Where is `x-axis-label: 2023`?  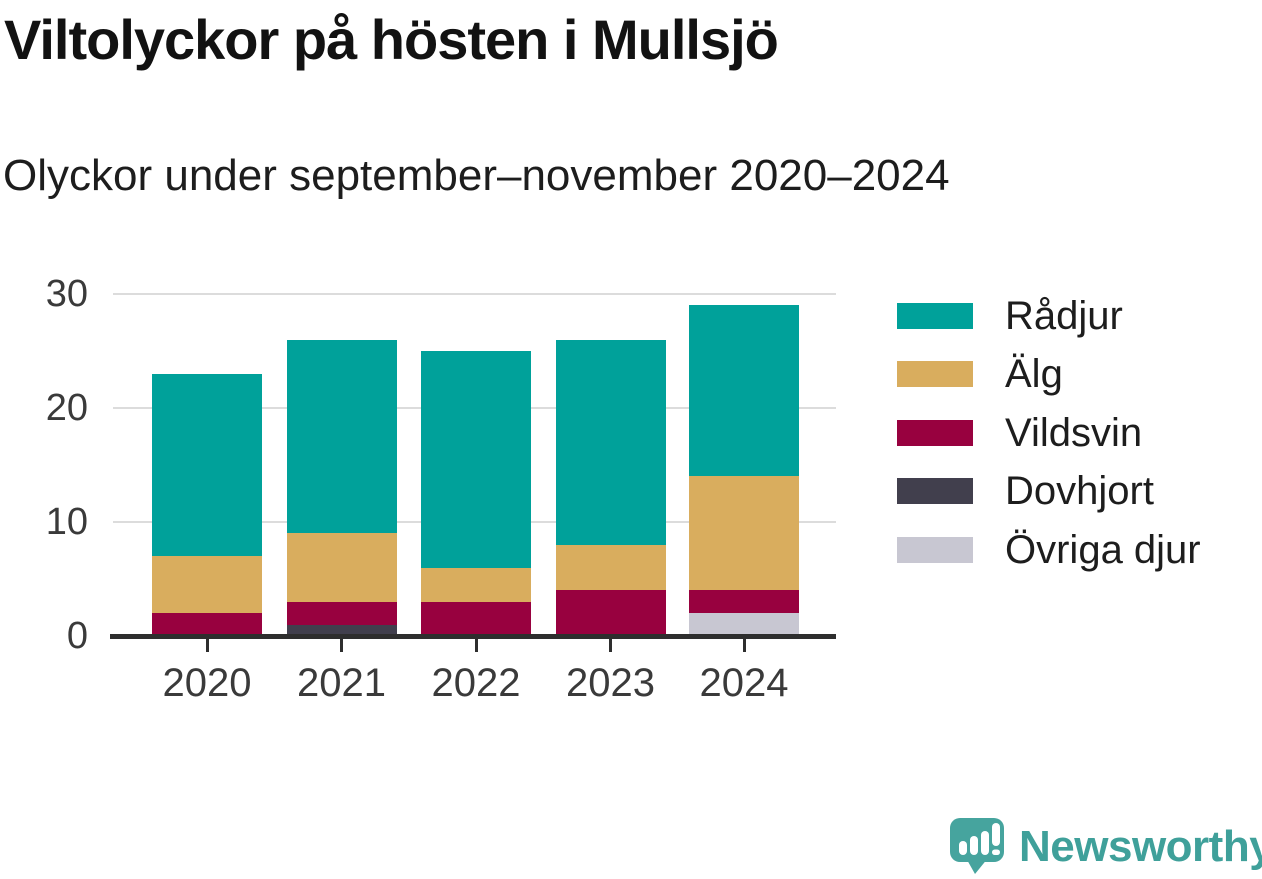
x-axis-label: 2023 is located at coordinates (610, 683).